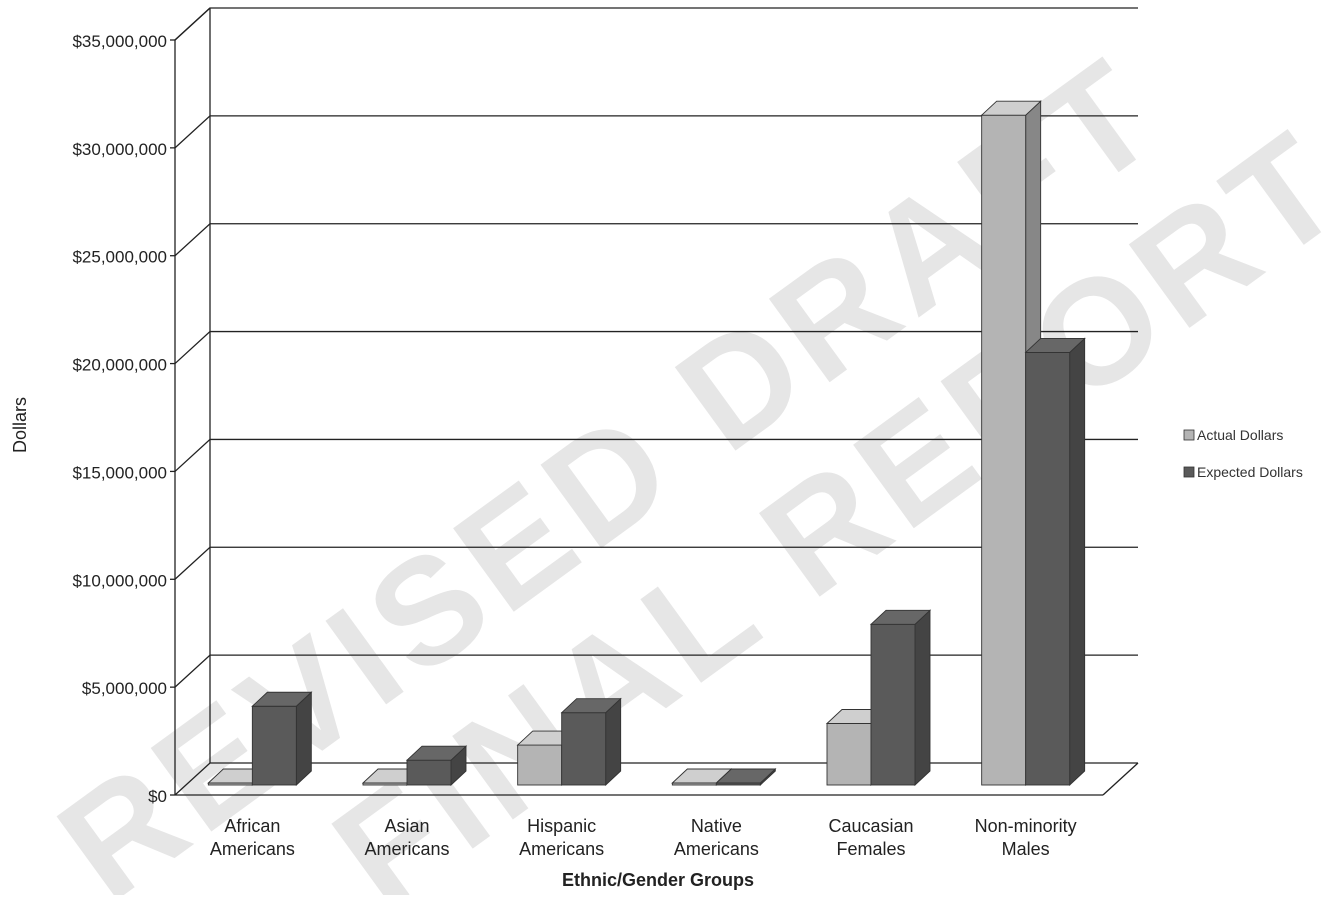  Describe the element at coordinates (1120, 779) in the screenshot. I see `floor-right-edge` at that location.